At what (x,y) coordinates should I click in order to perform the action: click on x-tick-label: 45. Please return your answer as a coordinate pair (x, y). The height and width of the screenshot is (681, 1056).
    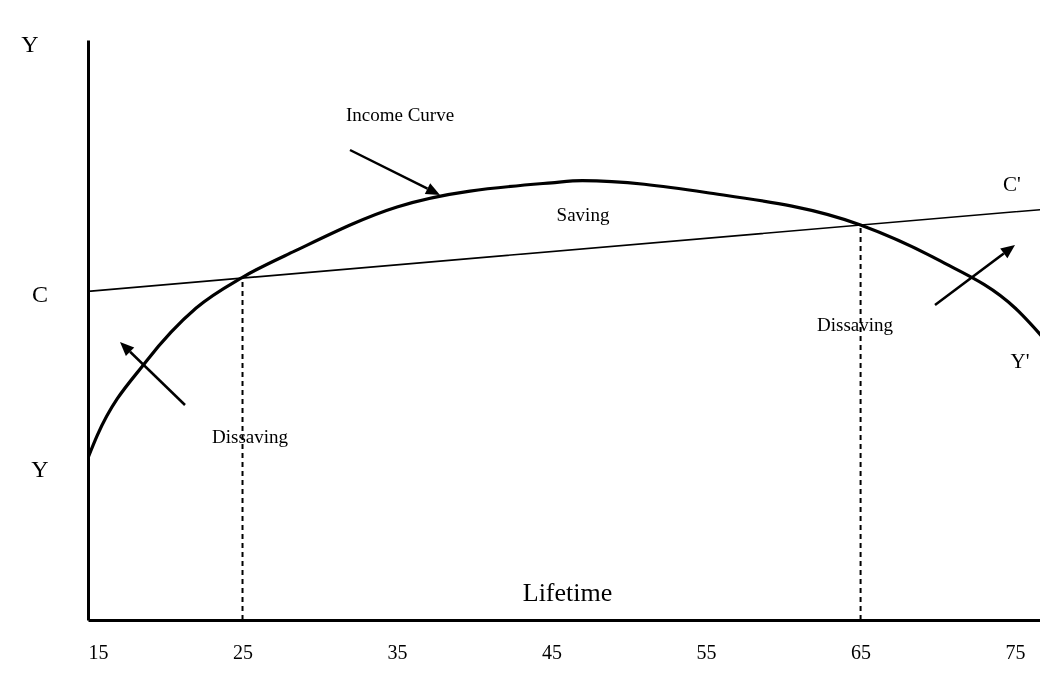
    Looking at the image, I should click on (552, 651).